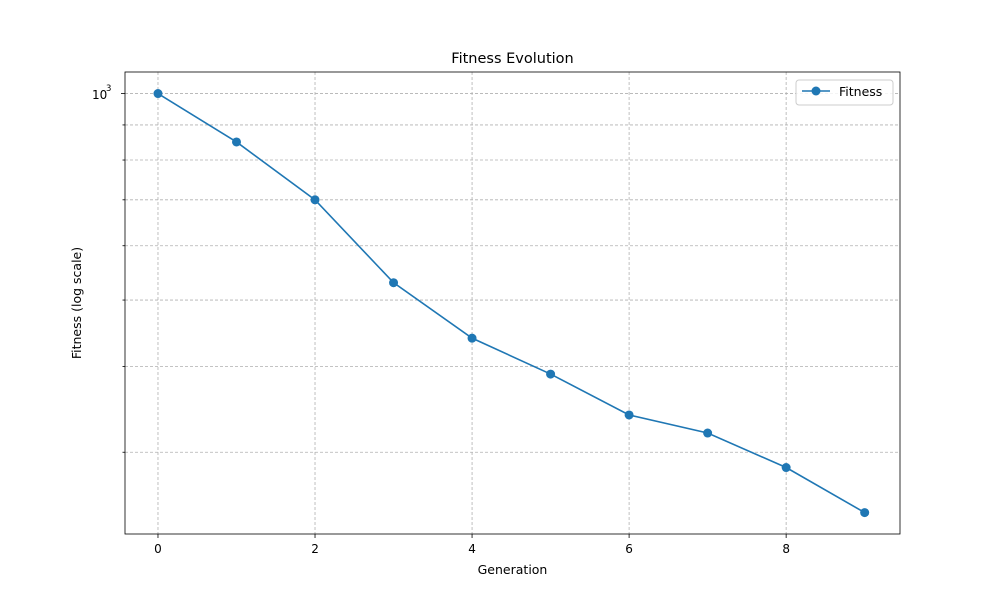 The width and height of the screenshot is (1000, 600). I want to click on x-tick-label: 2, so click(315, 549).